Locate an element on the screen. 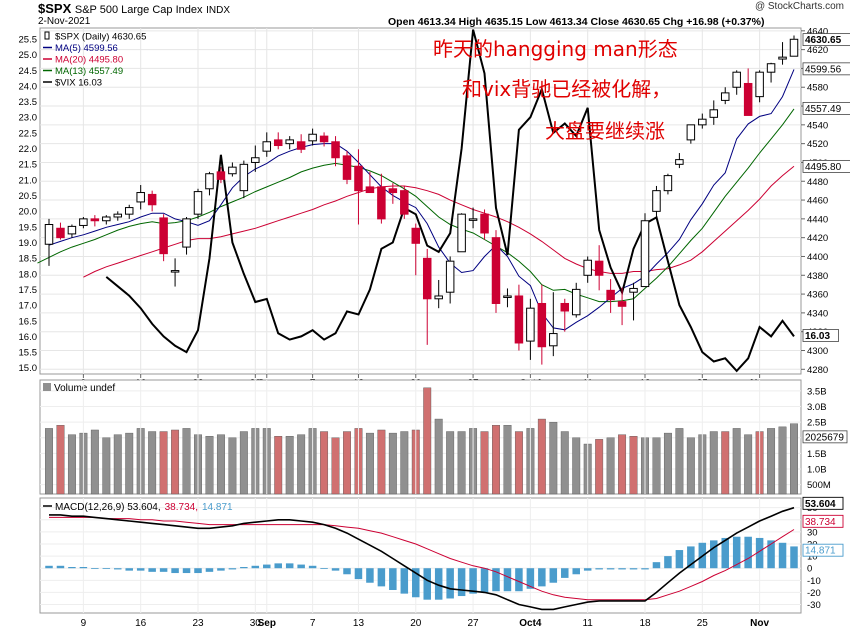 This screenshot has width=850, height=633. value-tag: 53.604 is located at coordinates (820, 504).